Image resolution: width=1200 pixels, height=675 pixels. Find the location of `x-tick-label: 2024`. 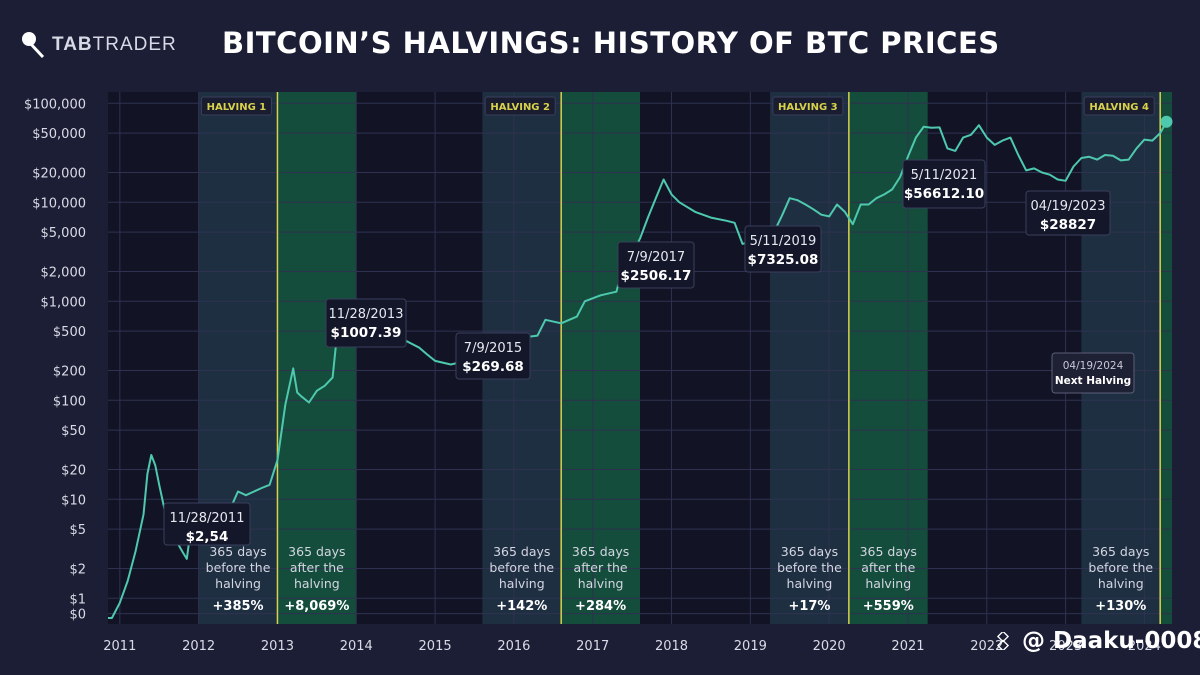

x-tick-label: 2024 is located at coordinates (1144, 646).